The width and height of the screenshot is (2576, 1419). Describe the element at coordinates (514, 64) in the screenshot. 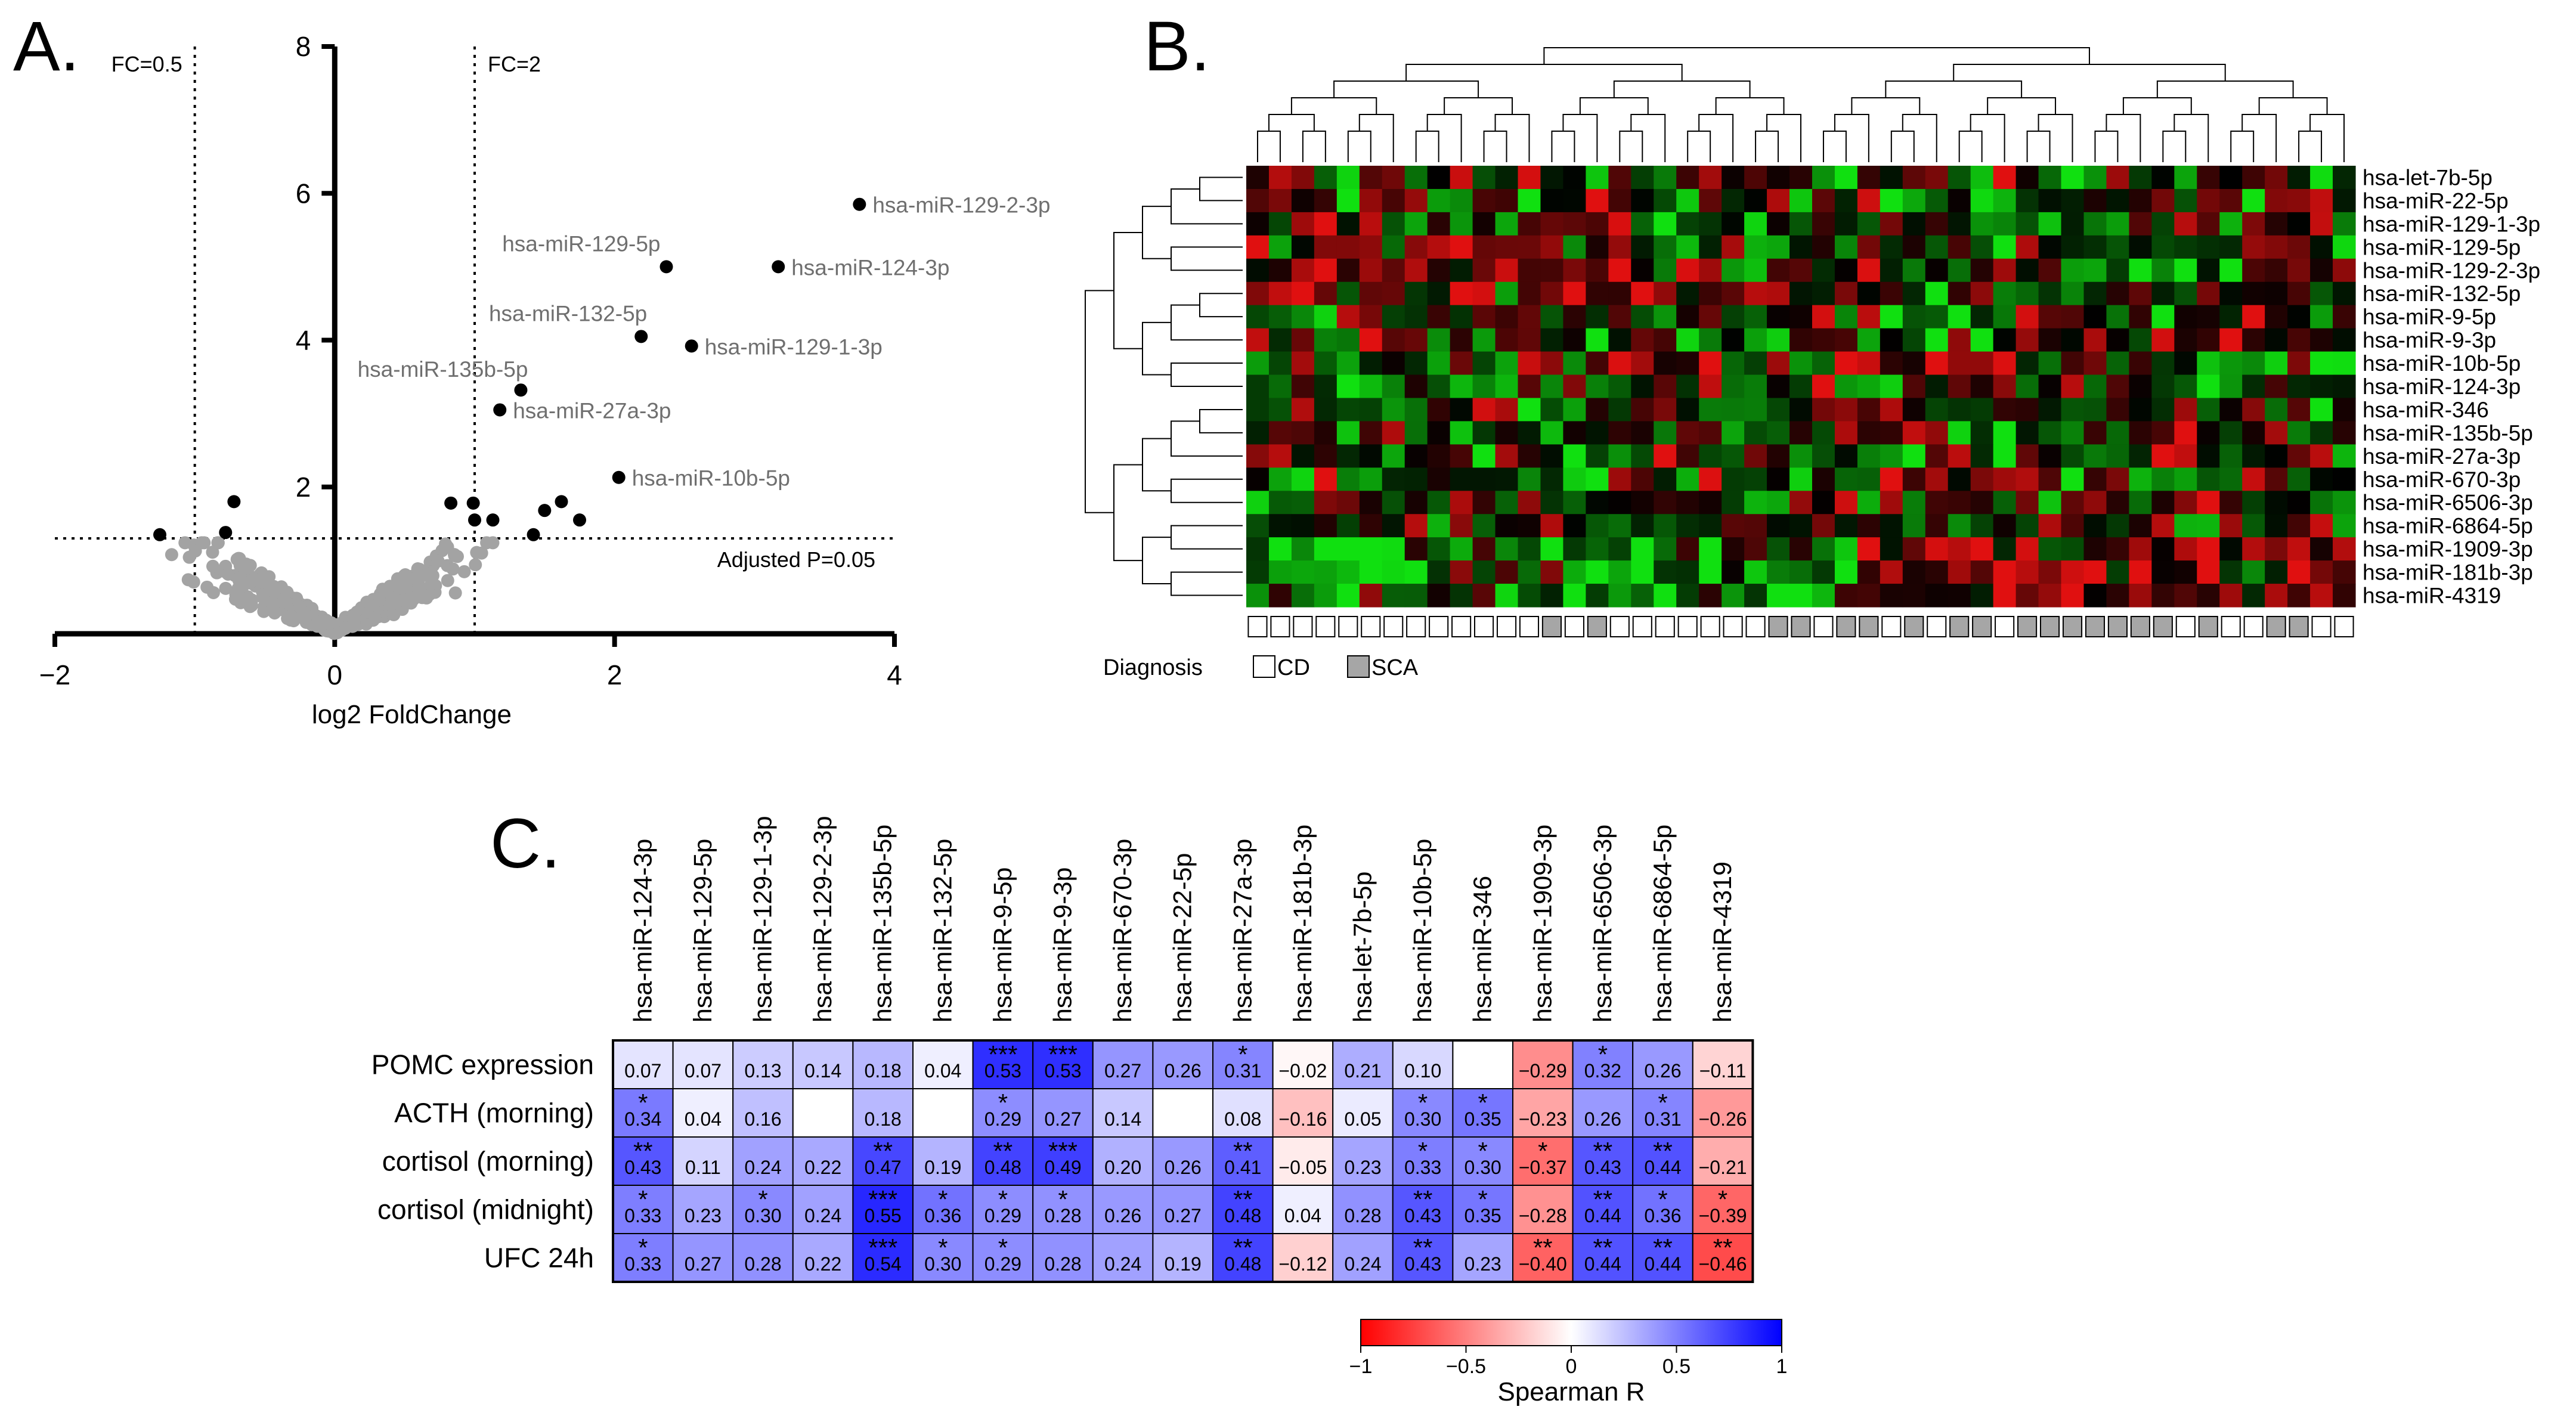

I see `threshold-label: FC=2` at that location.